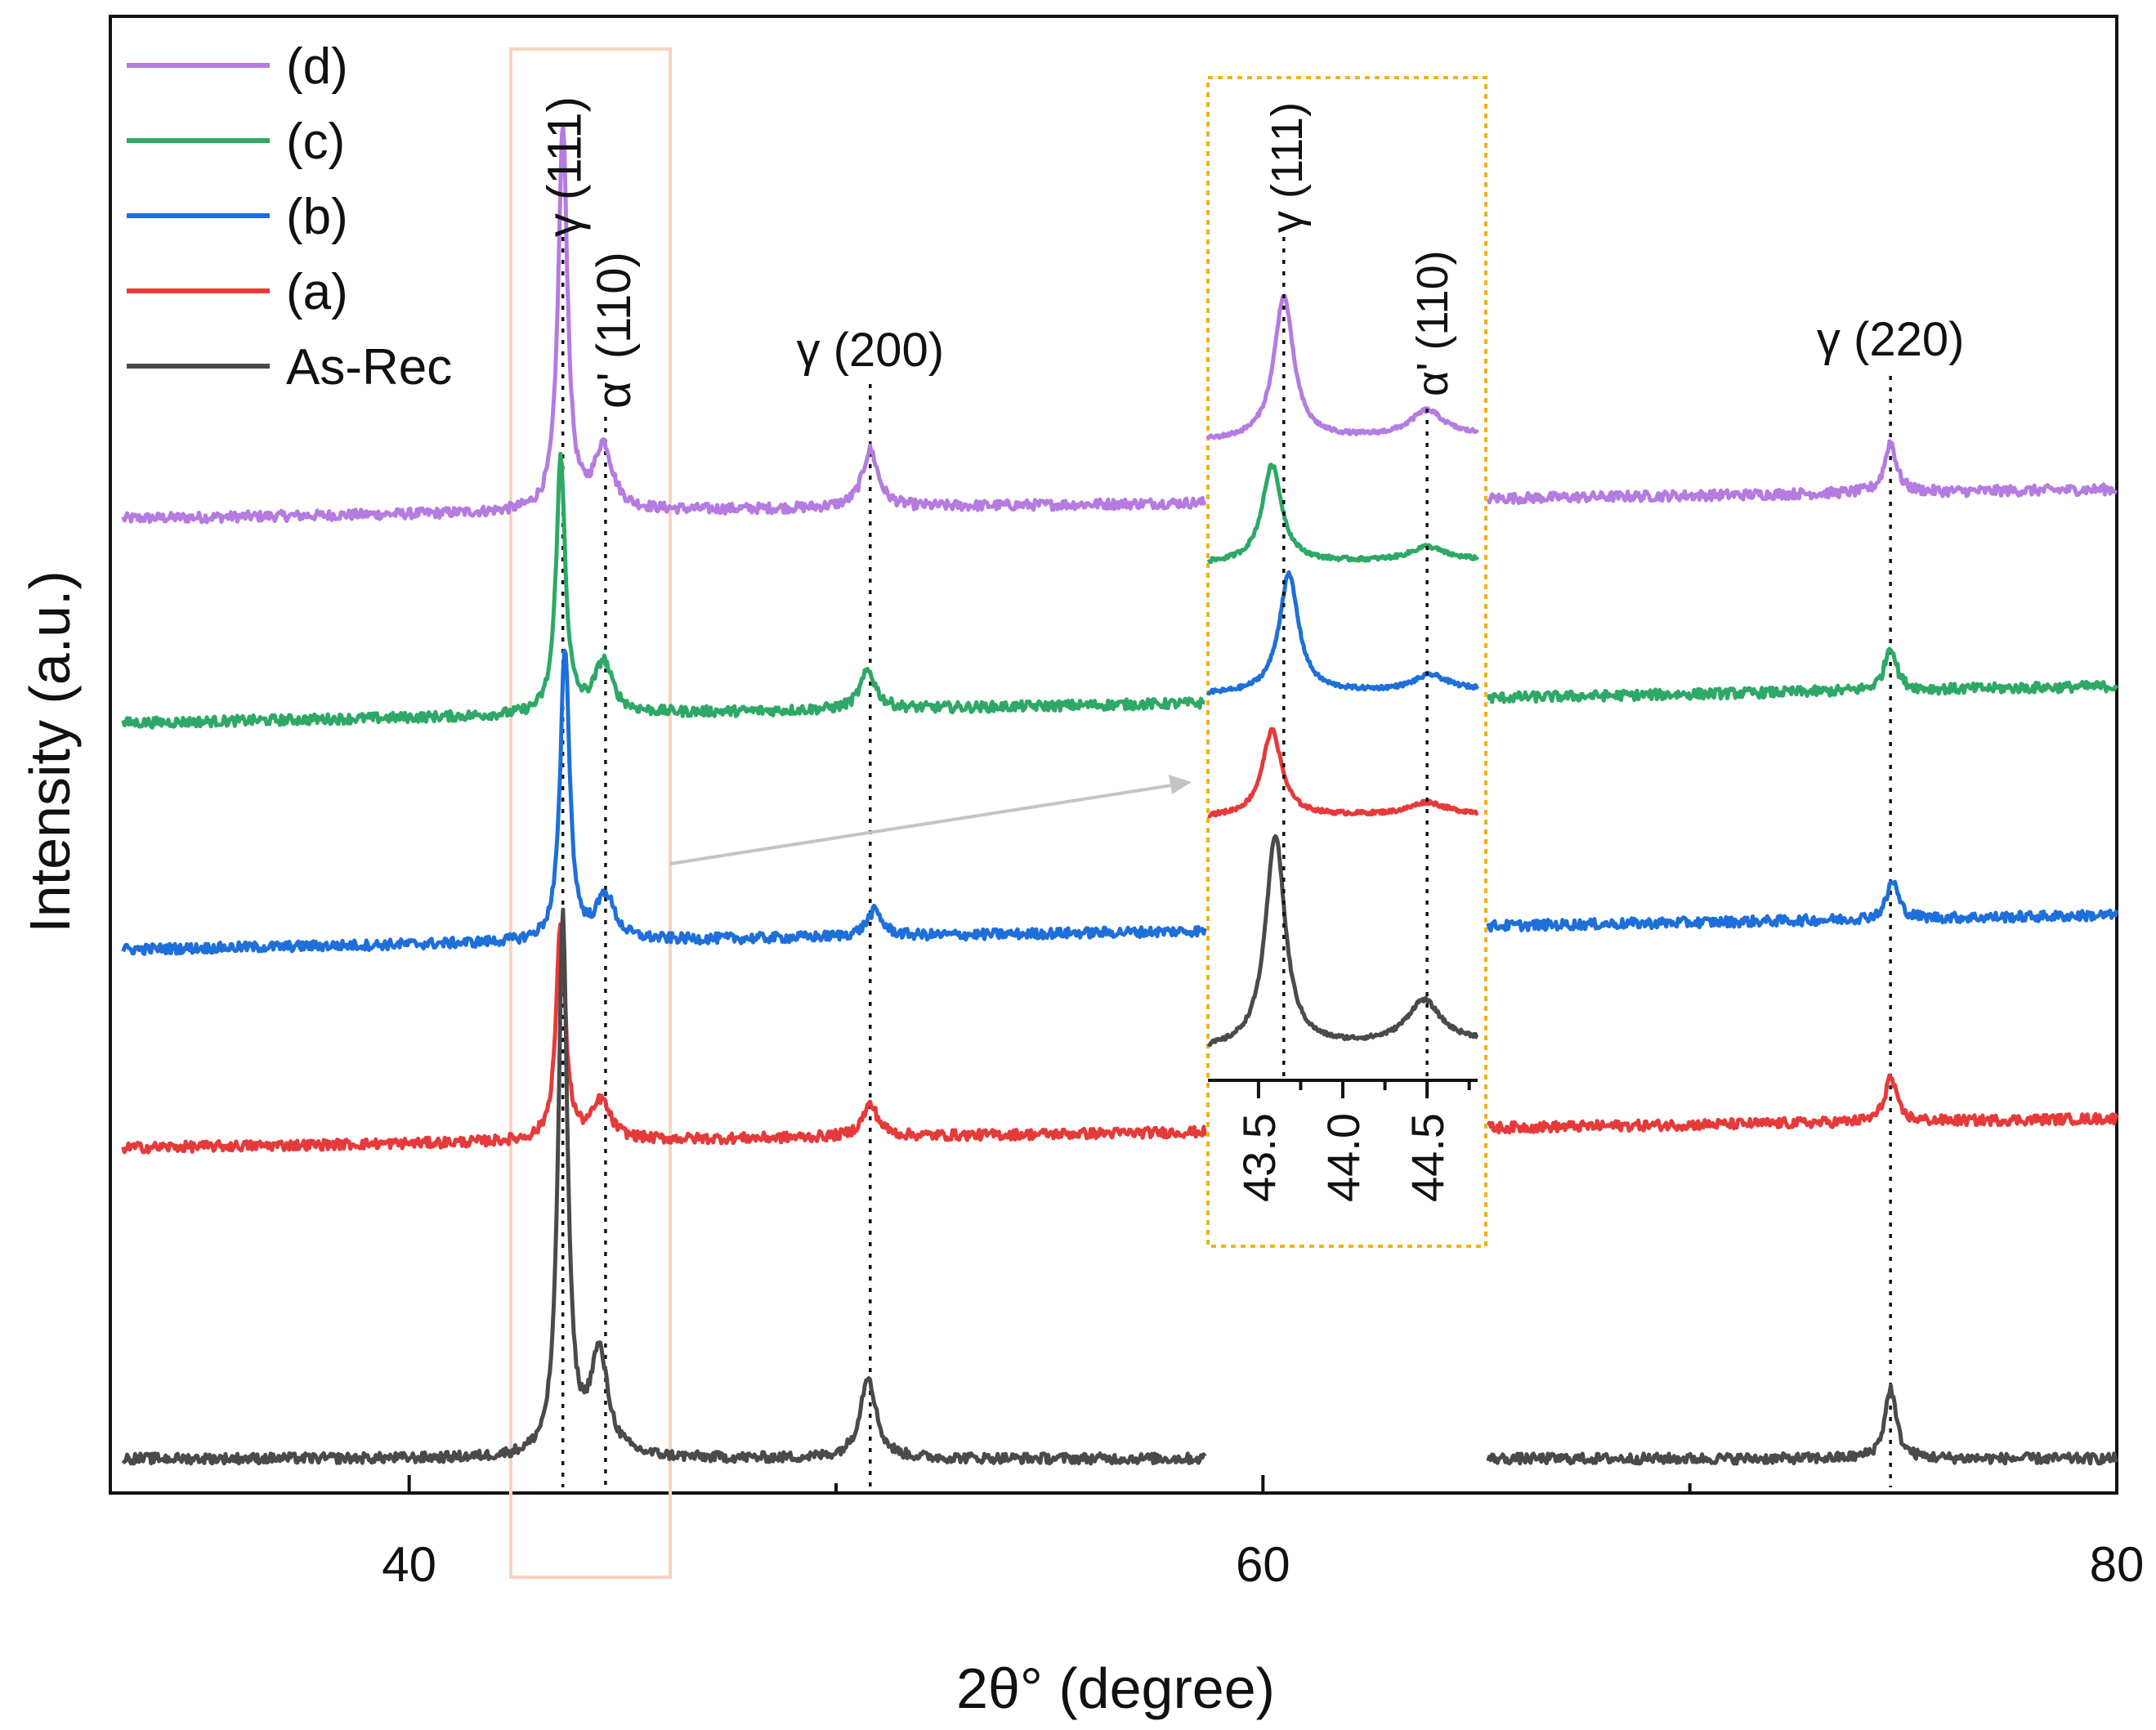  What do you see at coordinates (1343, 514) in the screenshot?
I see `inset-series-line-c` at bounding box center [1343, 514].